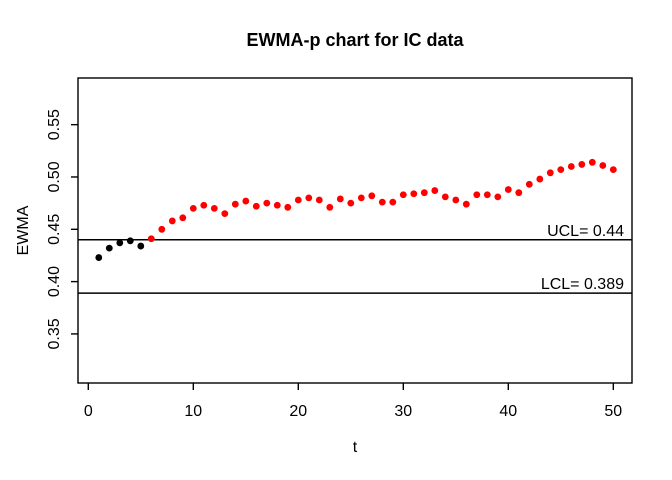  Describe the element at coordinates (355, 447) in the screenshot. I see `x-axis-title: t` at that location.